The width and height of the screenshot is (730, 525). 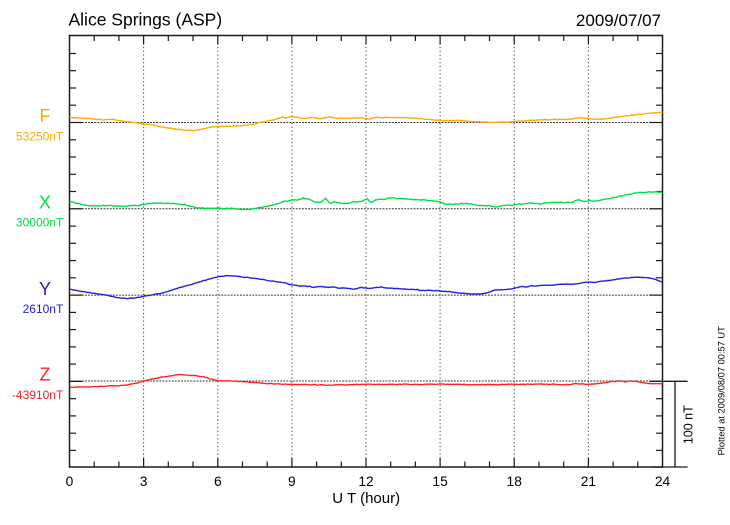 I want to click on svg-text: 15, so click(x=440, y=481).